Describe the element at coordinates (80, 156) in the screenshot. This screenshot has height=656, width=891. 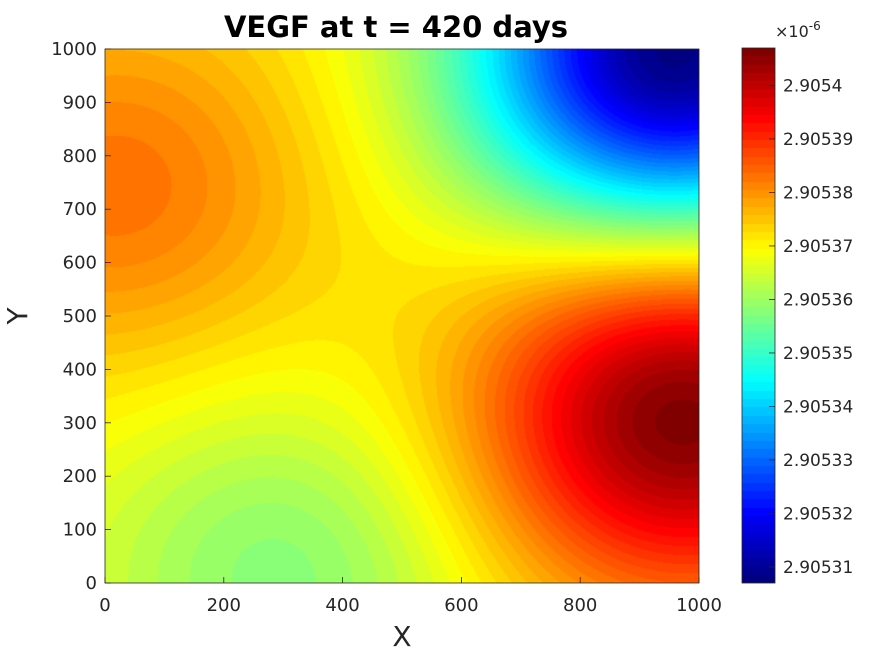
I see `y-tick-label: 800` at that location.